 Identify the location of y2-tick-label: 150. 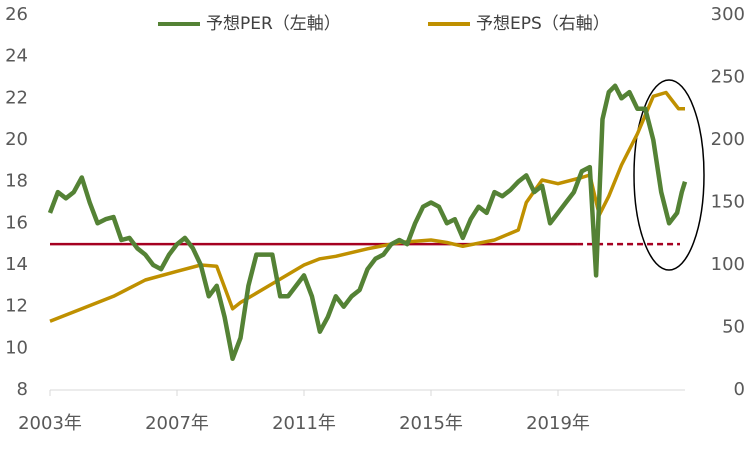
(728, 202).